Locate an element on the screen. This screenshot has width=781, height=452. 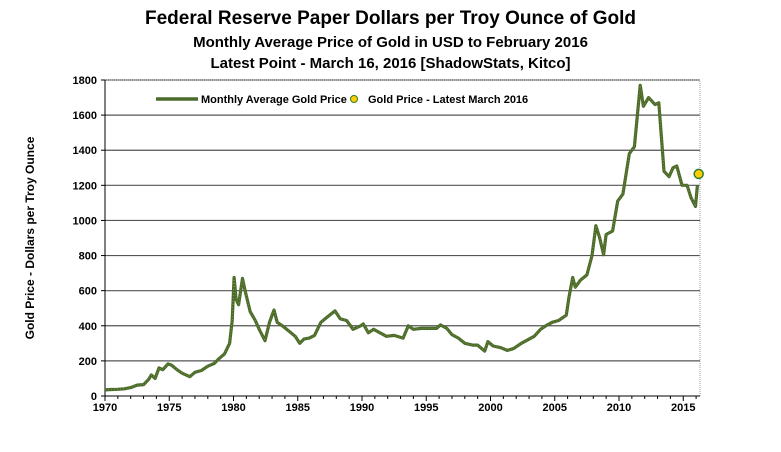
legend-label-latest: Gold Price - Latest March 2016 is located at coordinates (448, 100).